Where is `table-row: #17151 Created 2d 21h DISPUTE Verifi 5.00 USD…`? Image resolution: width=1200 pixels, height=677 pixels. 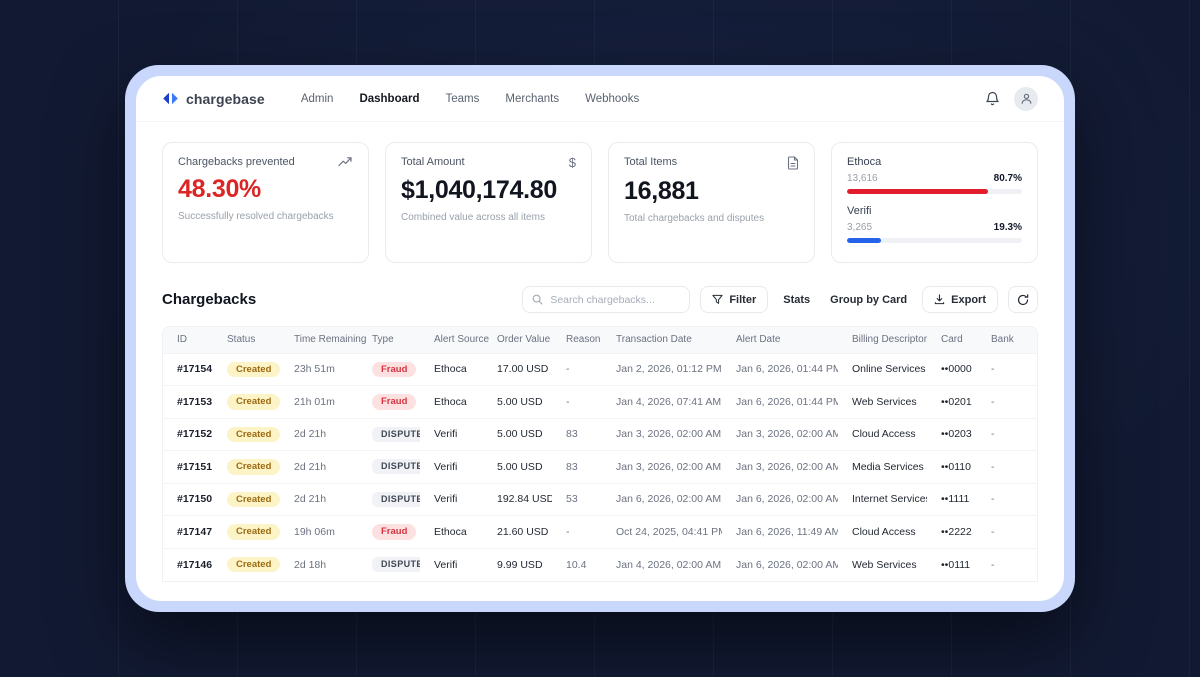 table-row: #17151 Created 2d 21h DISPUTE Verifi 5.00 USD… is located at coordinates (600, 466).